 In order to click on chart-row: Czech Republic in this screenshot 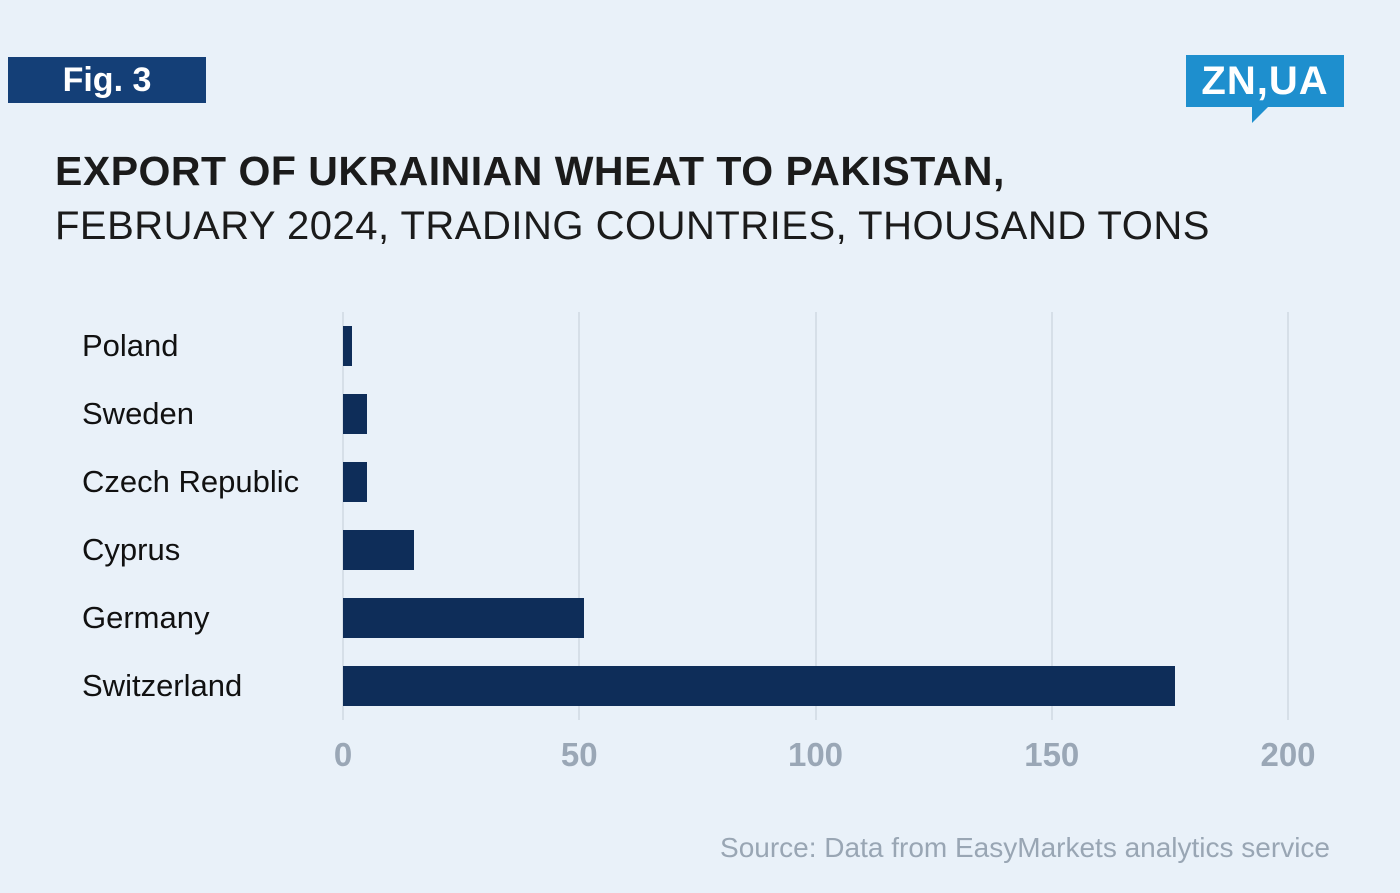, I will do `click(685, 482)`.